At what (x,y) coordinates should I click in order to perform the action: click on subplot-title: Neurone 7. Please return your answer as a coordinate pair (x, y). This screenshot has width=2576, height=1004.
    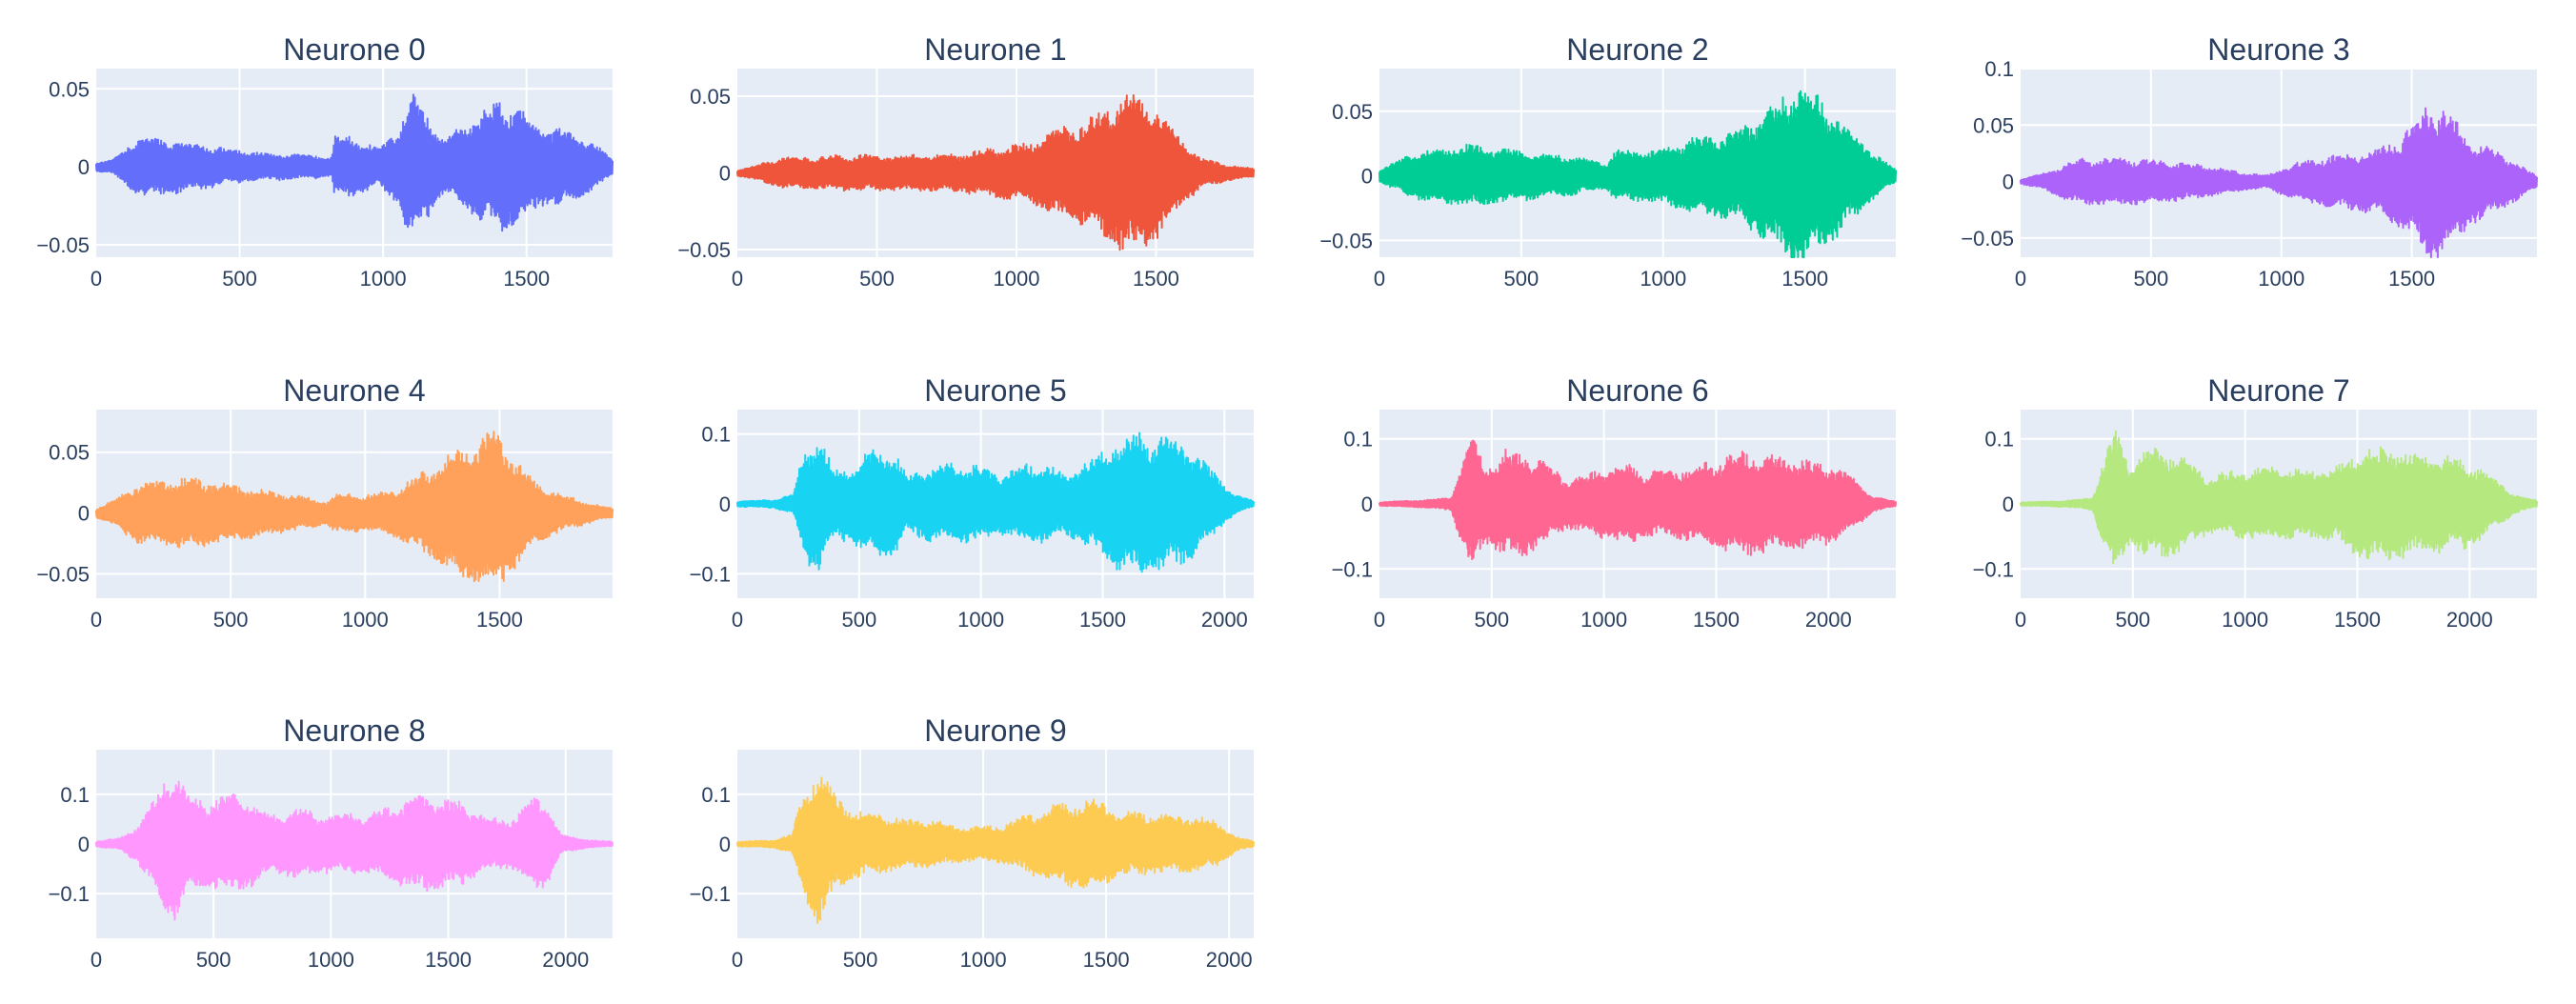
    Looking at the image, I should click on (2278, 390).